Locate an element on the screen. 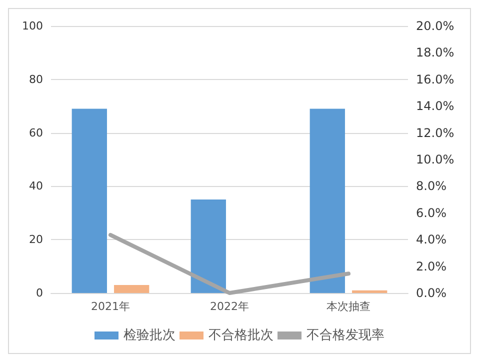 The image size is (479, 362). x-tick-label: 本次抽查 is located at coordinates (348, 306).